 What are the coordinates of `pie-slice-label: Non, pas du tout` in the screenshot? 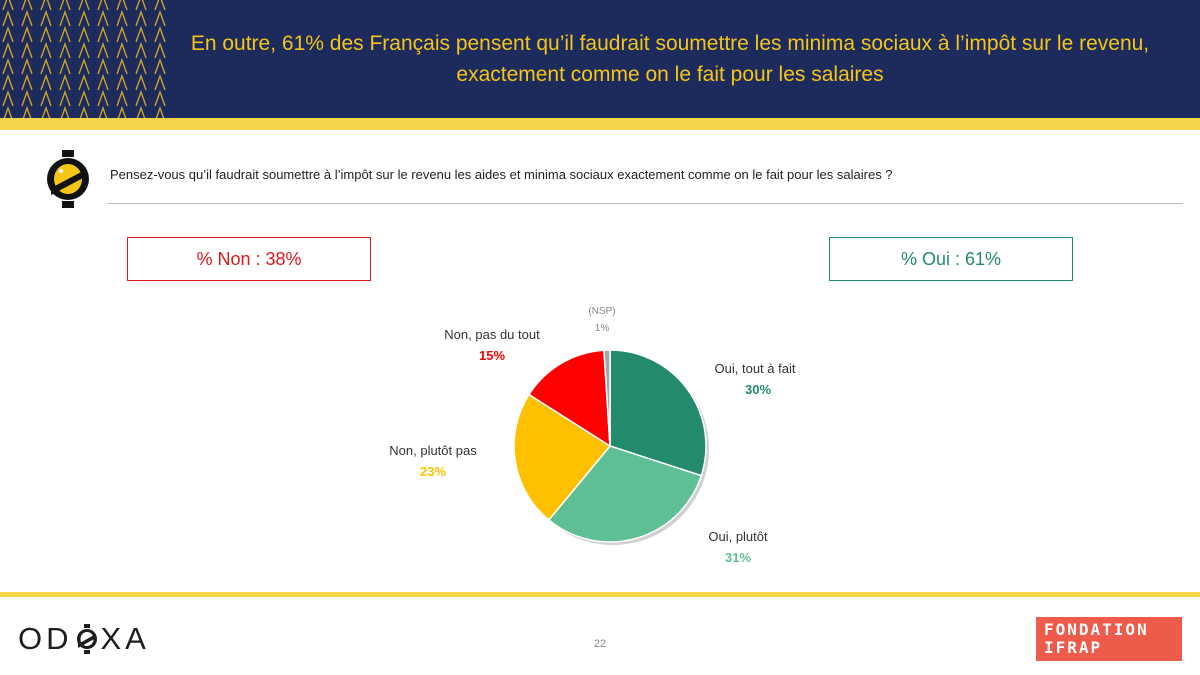 It's located at (492, 334).